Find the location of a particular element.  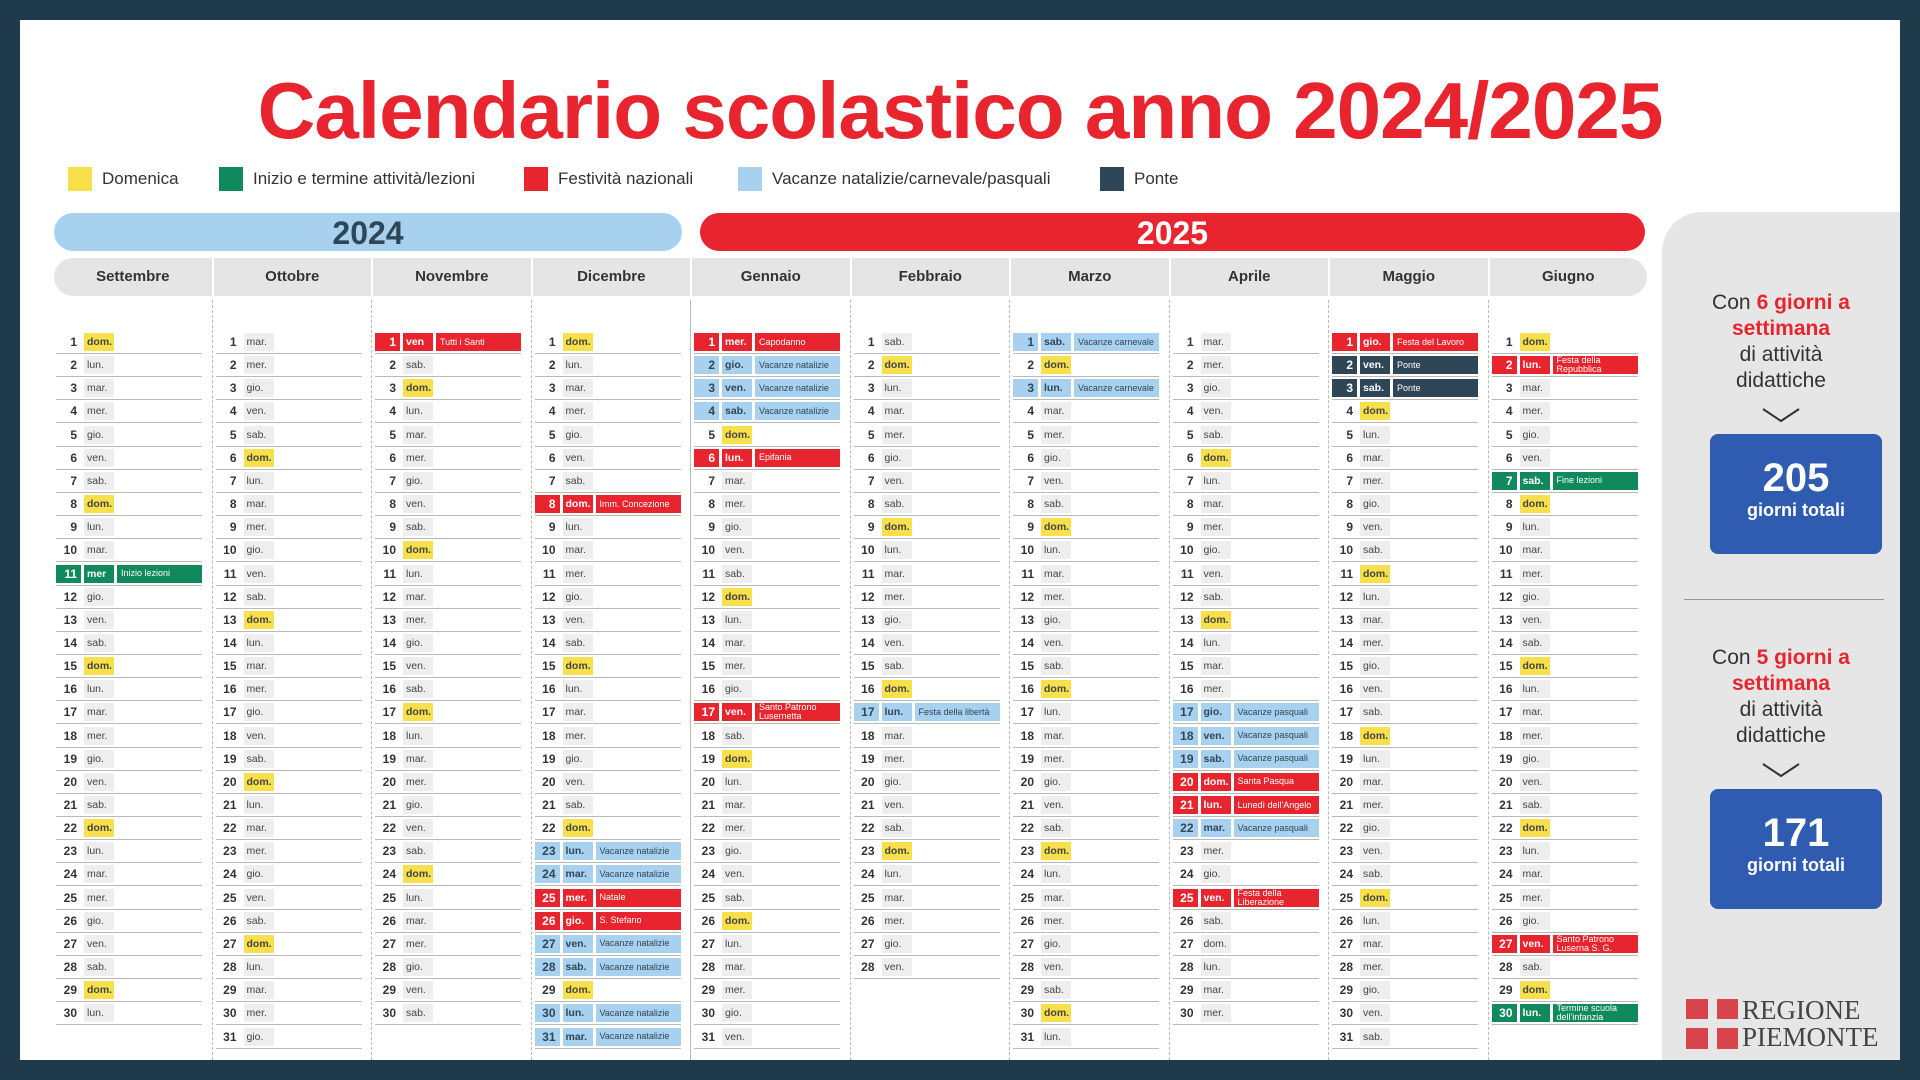

day-number: 18 is located at coordinates (708, 735).